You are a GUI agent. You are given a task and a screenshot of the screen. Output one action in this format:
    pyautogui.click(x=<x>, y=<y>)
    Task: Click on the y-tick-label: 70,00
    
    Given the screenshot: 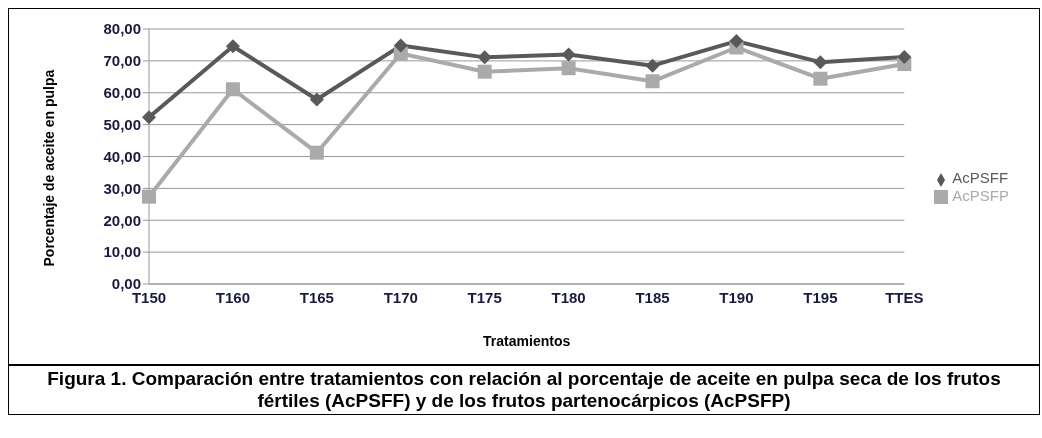 What is the action you would take?
    pyautogui.click(x=122, y=61)
    